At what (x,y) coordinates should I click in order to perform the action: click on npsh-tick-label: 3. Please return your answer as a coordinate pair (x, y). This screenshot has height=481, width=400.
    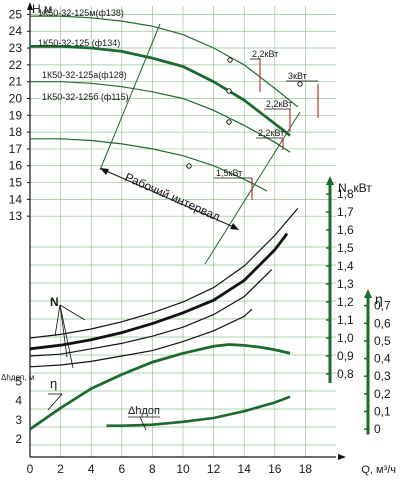
    Looking at the image, I should click on (18, 420).